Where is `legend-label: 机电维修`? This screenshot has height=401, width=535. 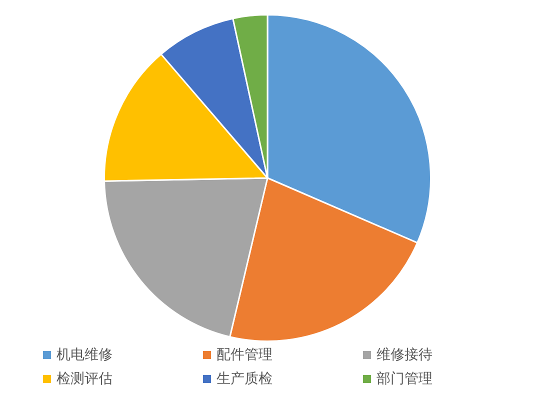
legend-label: 机电维修 is located at coordinates (84, 355).